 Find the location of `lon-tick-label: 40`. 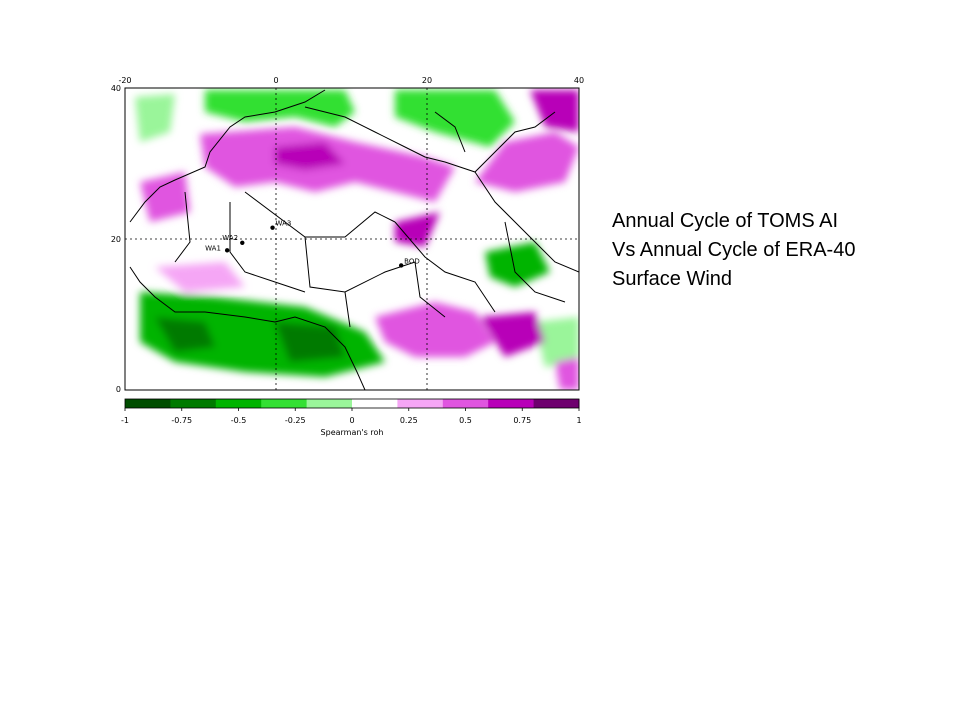

lon-tick-label: 40 is located at coordinates (579, 80).